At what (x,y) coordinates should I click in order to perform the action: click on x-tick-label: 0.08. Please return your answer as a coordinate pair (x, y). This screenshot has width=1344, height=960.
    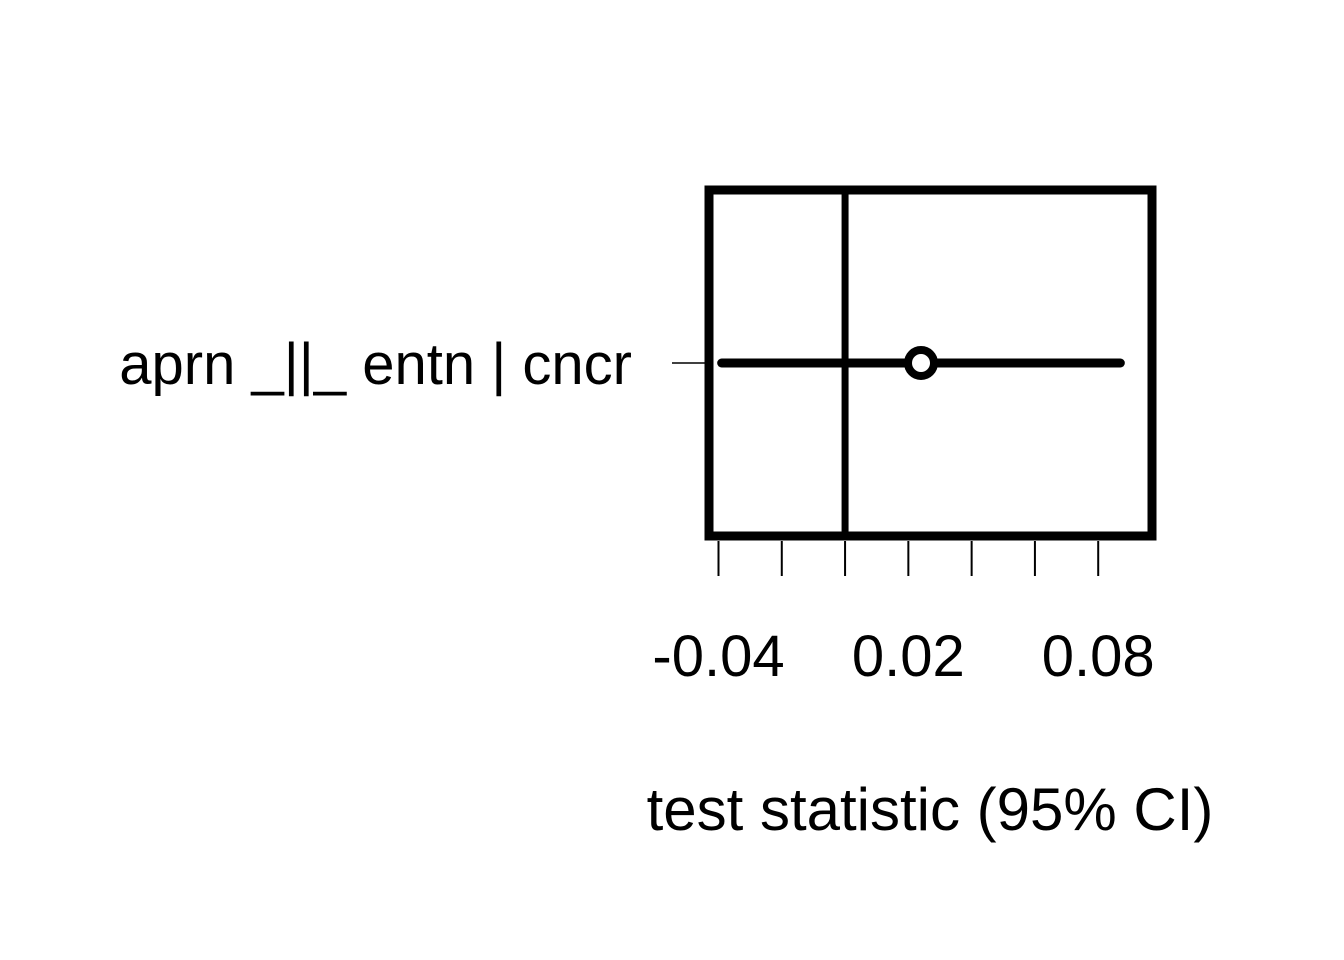
    Looking at the image, I should click on (1098, 656).